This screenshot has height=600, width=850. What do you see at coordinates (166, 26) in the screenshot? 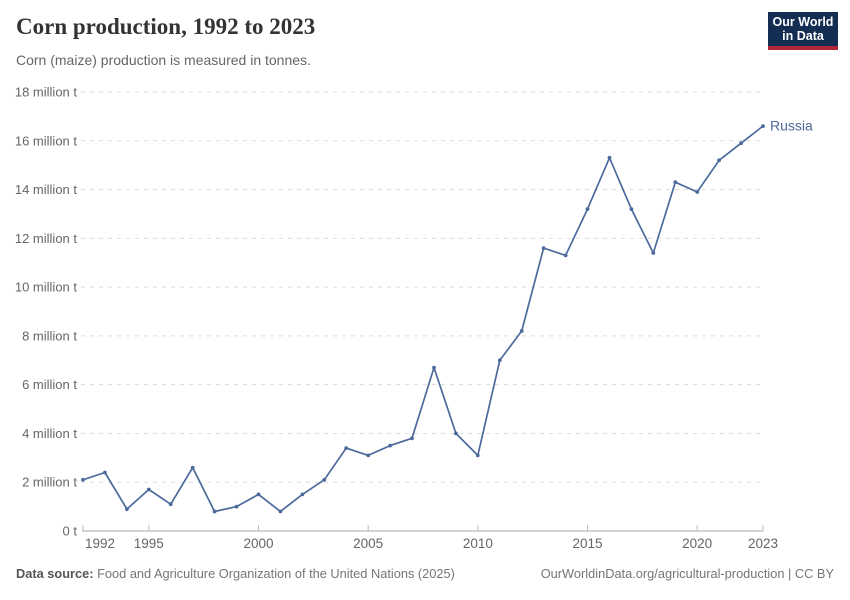
I see `page-title: Corn production, 1992 to 2023` at bounding box center [166, 26].